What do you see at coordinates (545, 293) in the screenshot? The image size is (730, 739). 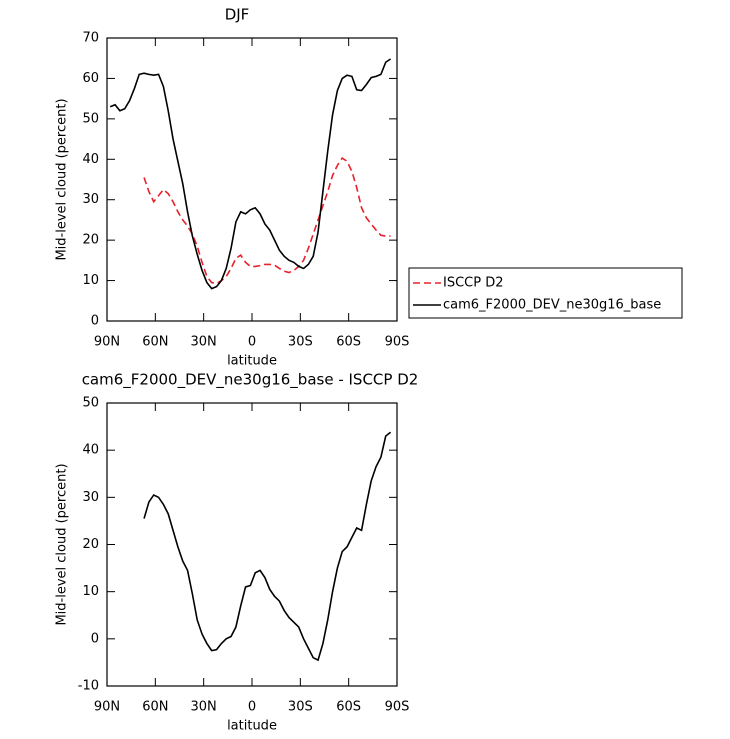 I see `legend-box` at bounding box center [545, 293].